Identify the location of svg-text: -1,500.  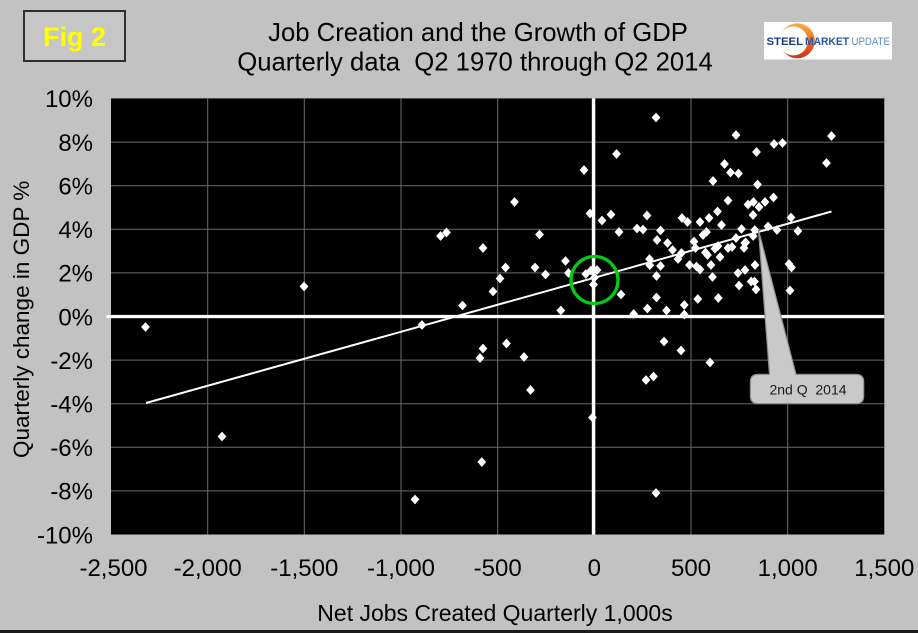
(304, 568).